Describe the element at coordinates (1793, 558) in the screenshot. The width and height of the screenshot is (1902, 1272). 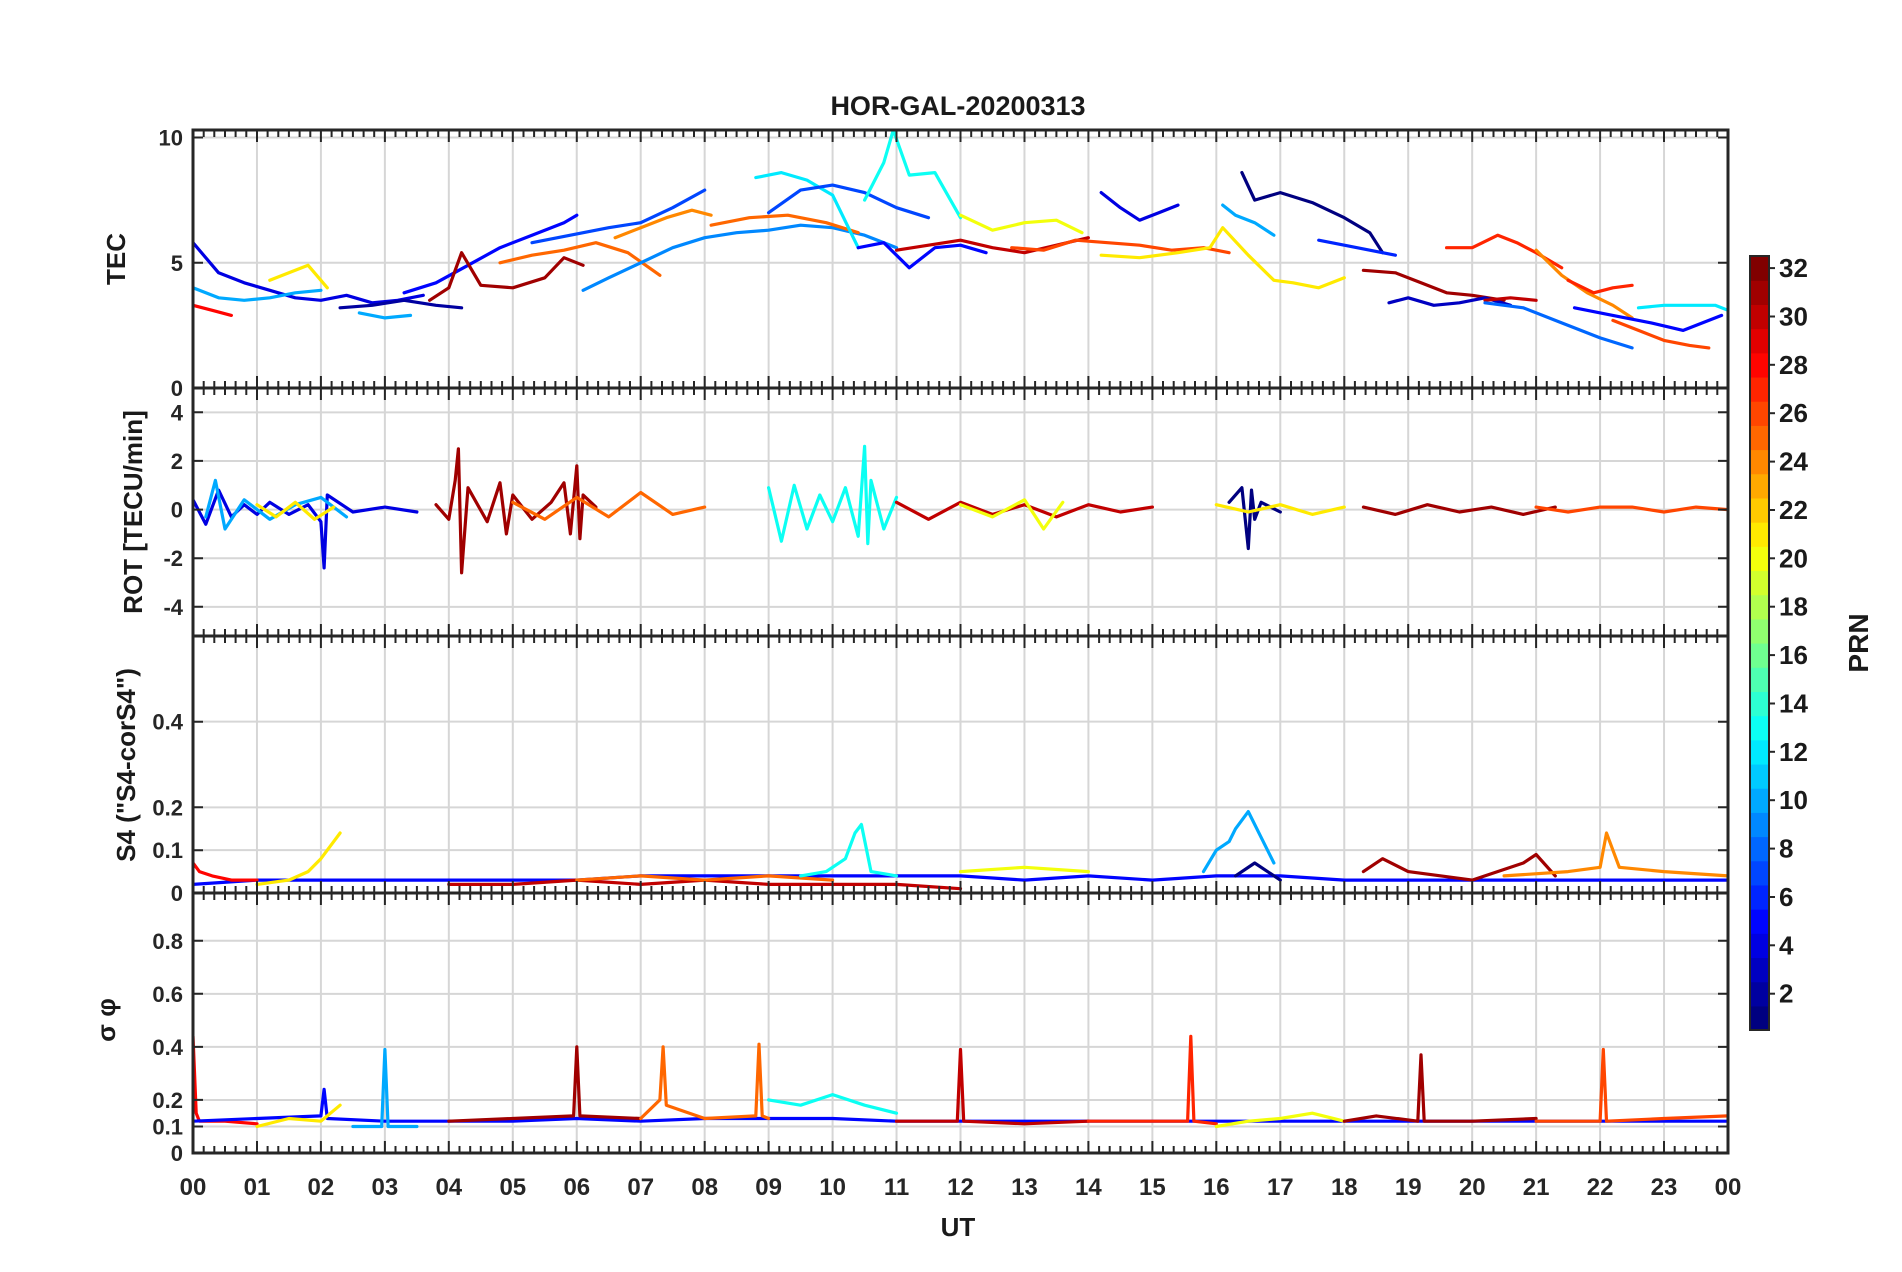
I see `colorbar-tick-label: 20` at that location.